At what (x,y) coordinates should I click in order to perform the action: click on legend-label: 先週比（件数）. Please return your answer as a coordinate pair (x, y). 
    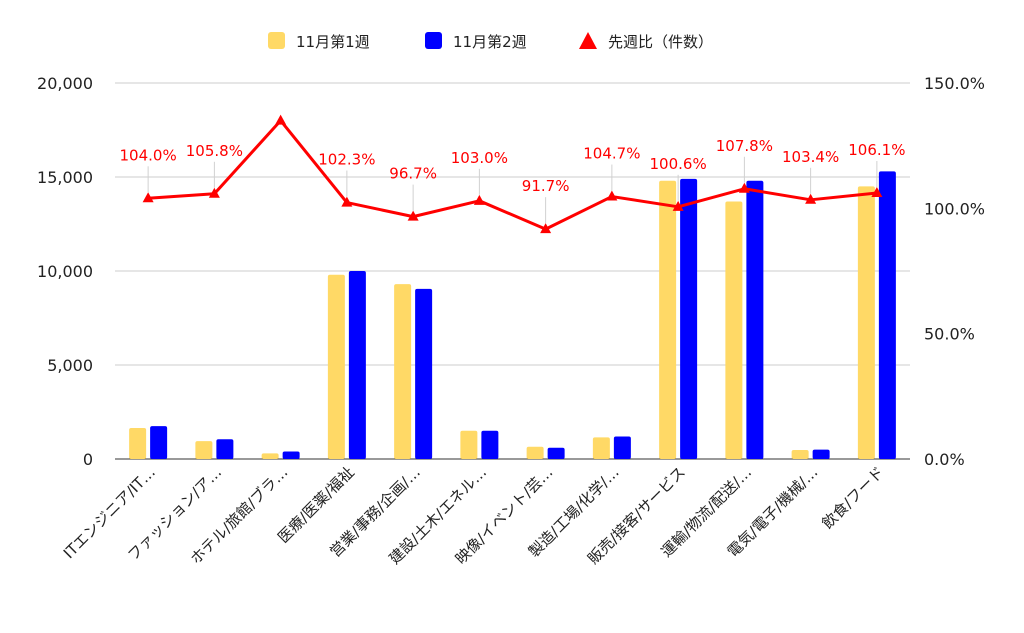
    Looking at the image, I should click on (660, 42).